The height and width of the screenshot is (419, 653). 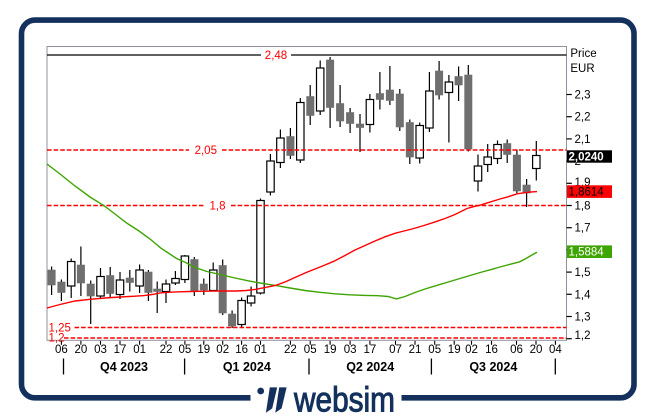 I want to click on svg-text: Q2 2024, so click(x=370, y=367).